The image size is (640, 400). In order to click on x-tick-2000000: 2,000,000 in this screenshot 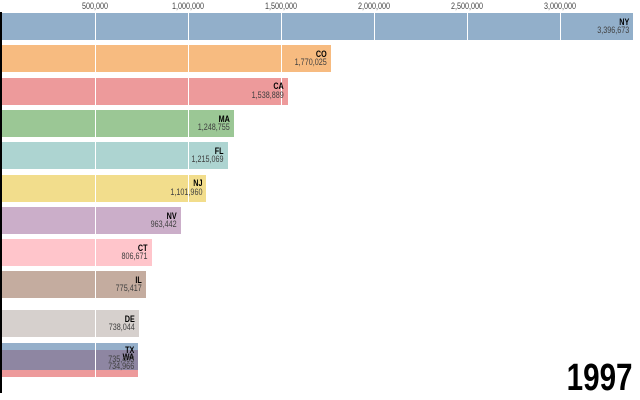, I will do `click(373, 6)`.